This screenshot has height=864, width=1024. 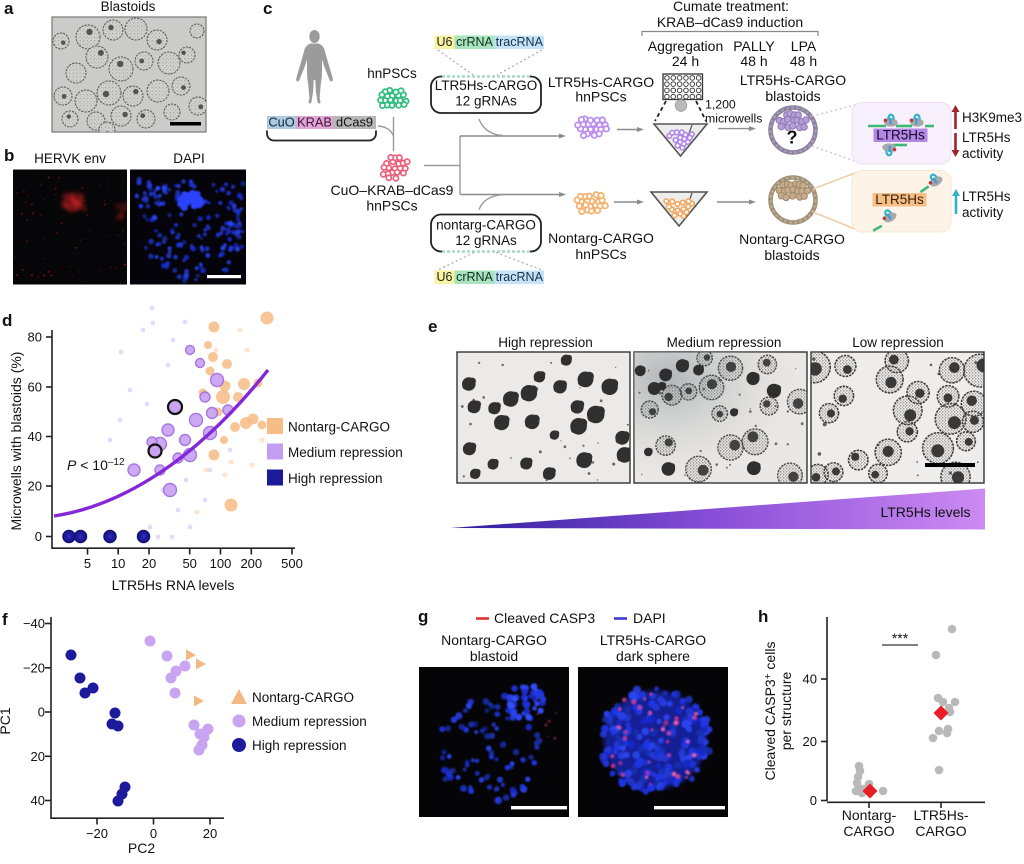 I want to click on svg-text: c, so click(x=267, y=9).